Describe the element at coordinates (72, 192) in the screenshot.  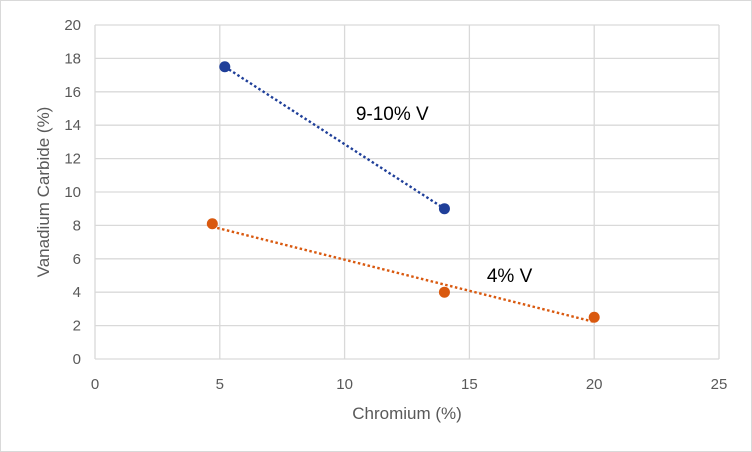
I see `y-tick-label: 10` at that location.